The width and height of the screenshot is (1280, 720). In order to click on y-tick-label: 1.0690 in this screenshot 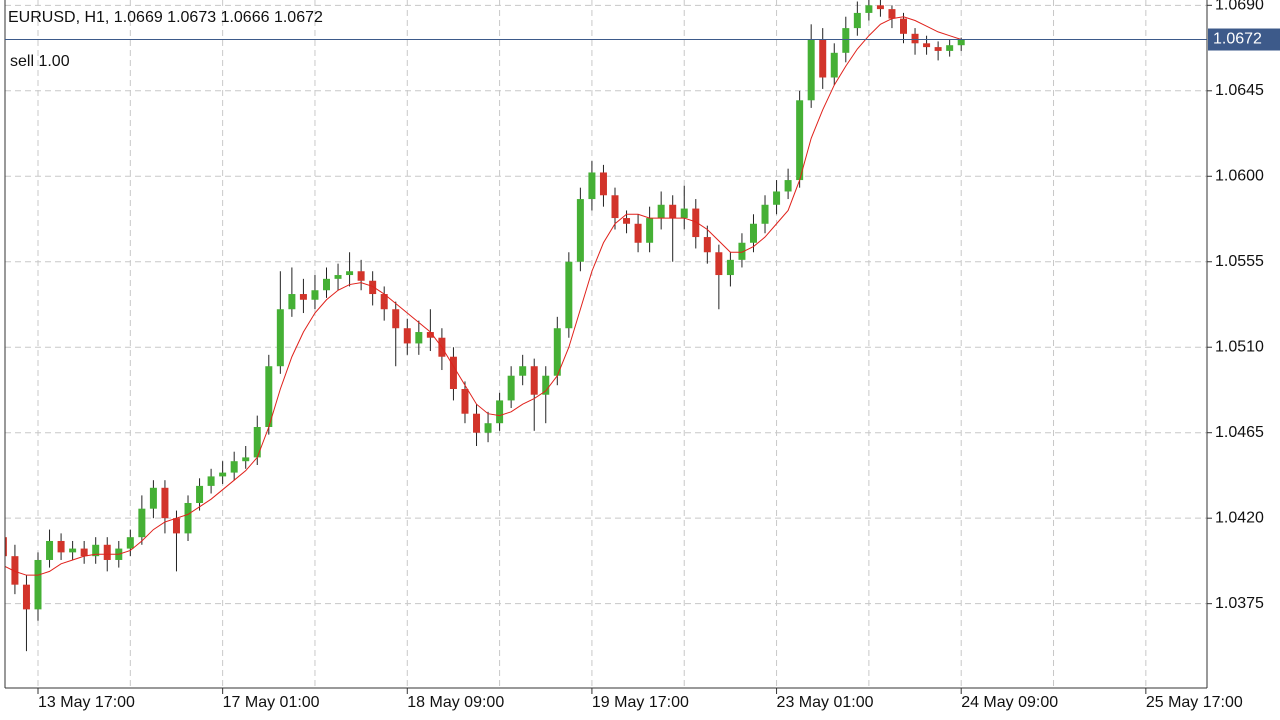, I will do `click(1239, 7)`.